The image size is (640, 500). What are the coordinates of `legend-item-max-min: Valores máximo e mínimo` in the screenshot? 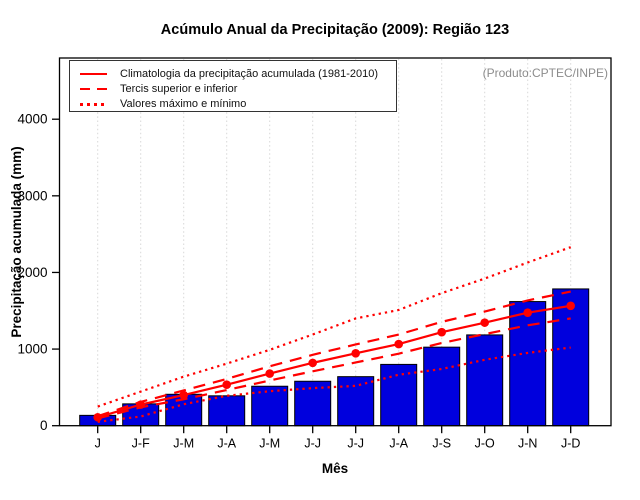 It's located at (236, 104).